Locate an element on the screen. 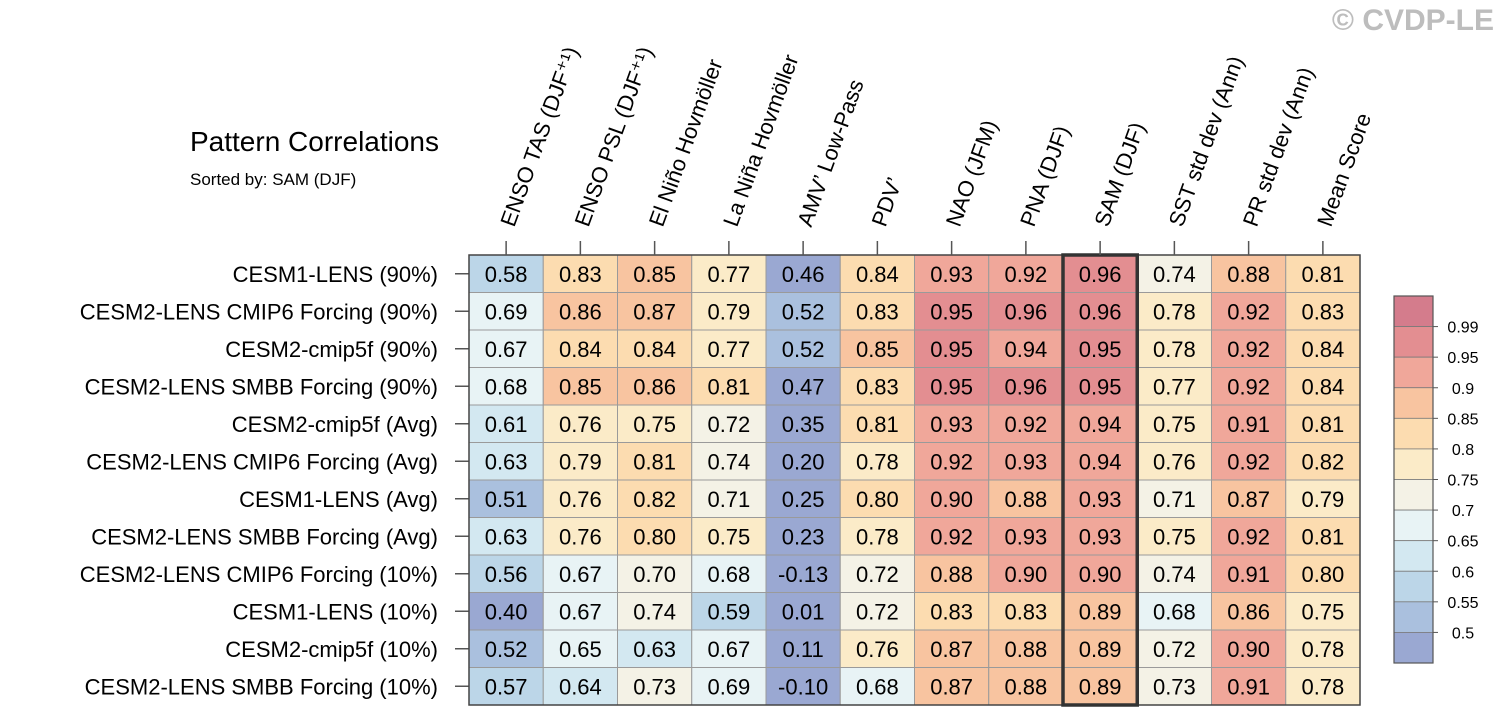 The width and height of the screenshot is (1502, 726). column-label: PDV’ is located at coordinates (887, 202).